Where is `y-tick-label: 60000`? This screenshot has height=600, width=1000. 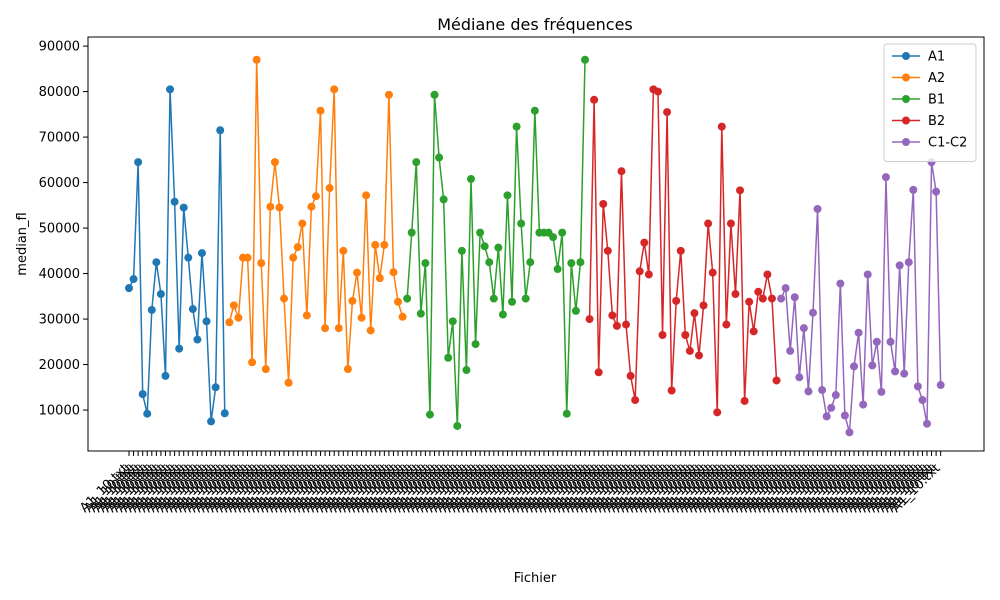
y-tick-label: 60000 is located at coordinates (59, 183).